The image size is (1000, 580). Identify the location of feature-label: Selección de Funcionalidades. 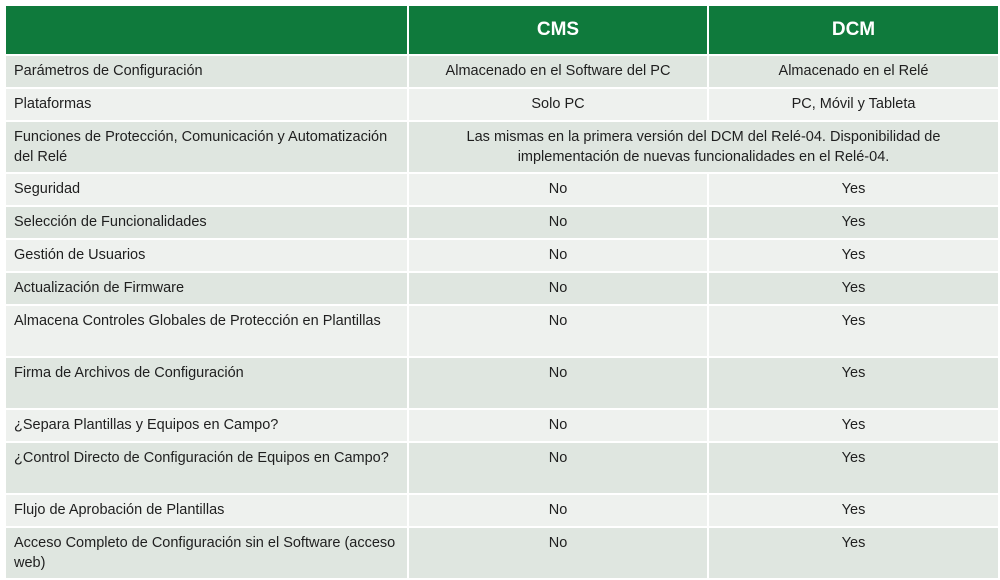
(206, 222).